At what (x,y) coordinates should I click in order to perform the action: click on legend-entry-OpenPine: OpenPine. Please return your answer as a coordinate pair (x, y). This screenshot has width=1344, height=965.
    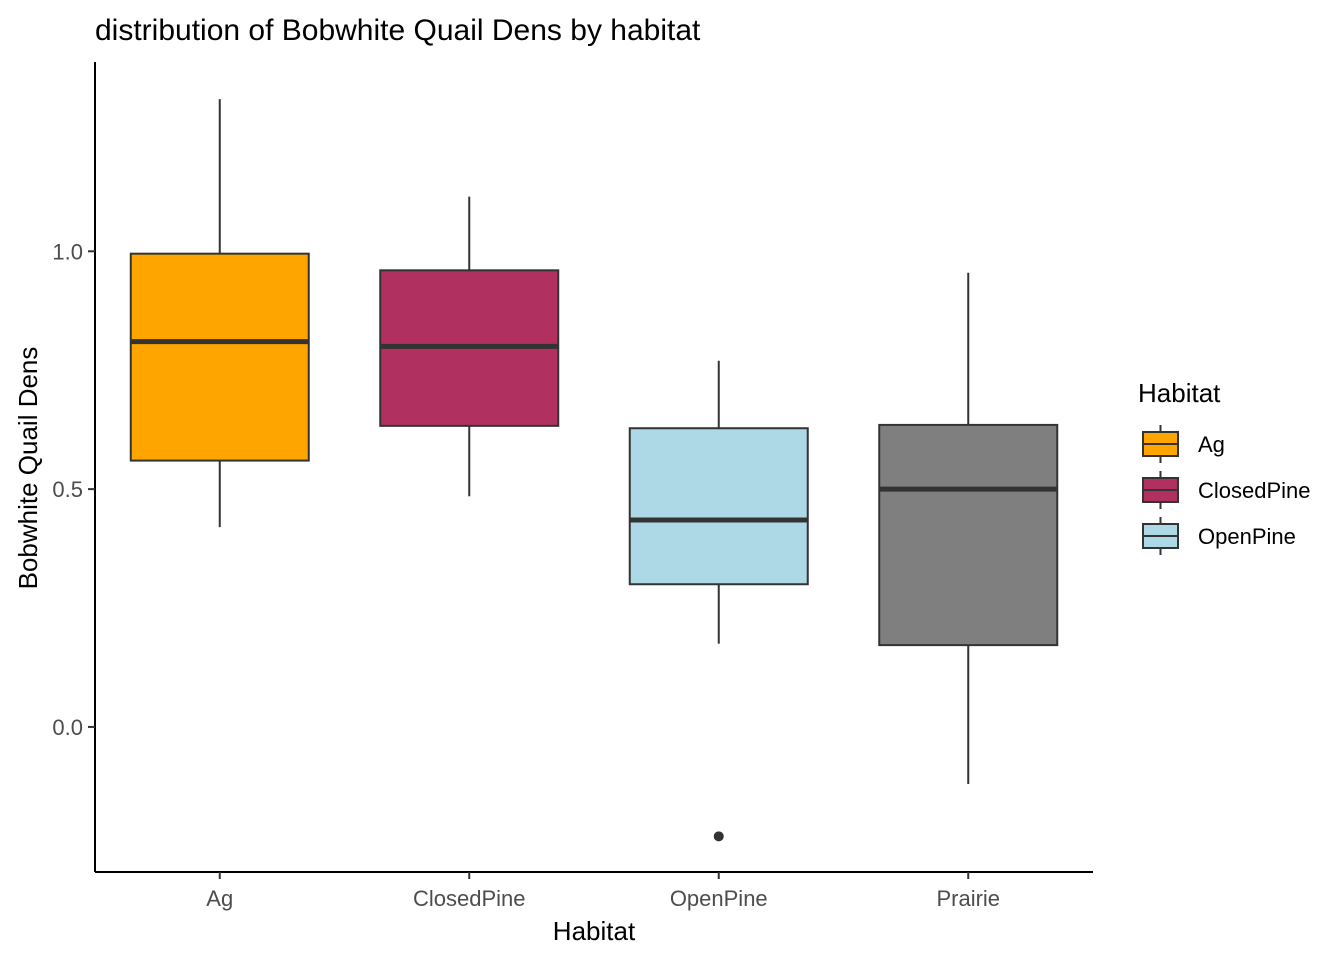
    Looking at the image, I should click on (1219, 536).